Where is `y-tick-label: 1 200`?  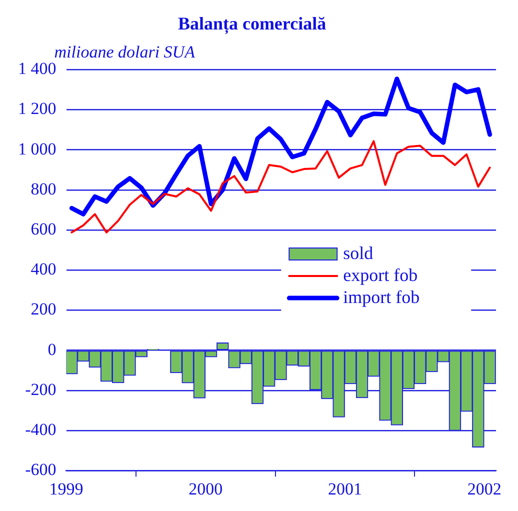 y-tick-label: 1 200 is located at coordinates (37, 108).